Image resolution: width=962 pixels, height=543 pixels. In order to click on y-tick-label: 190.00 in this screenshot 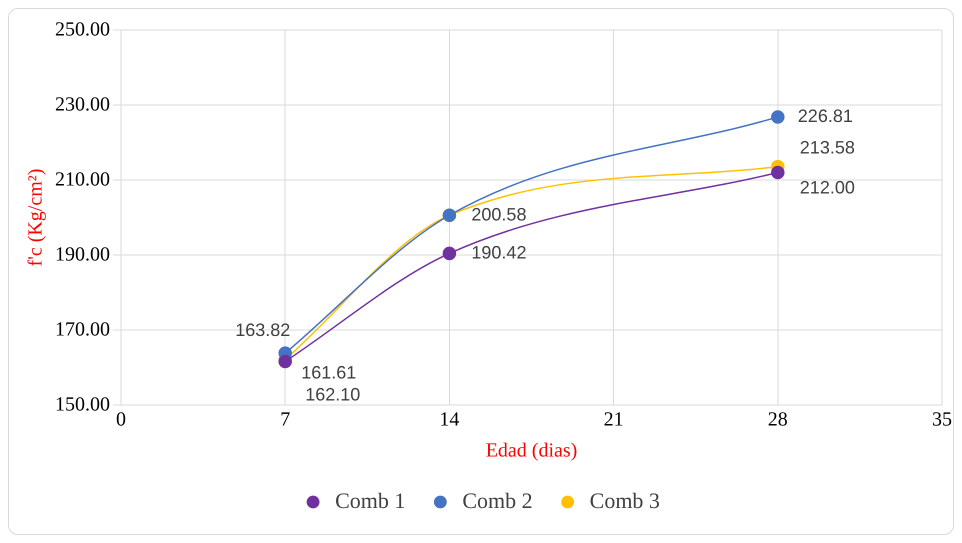, I will do `click(82, 254)`.